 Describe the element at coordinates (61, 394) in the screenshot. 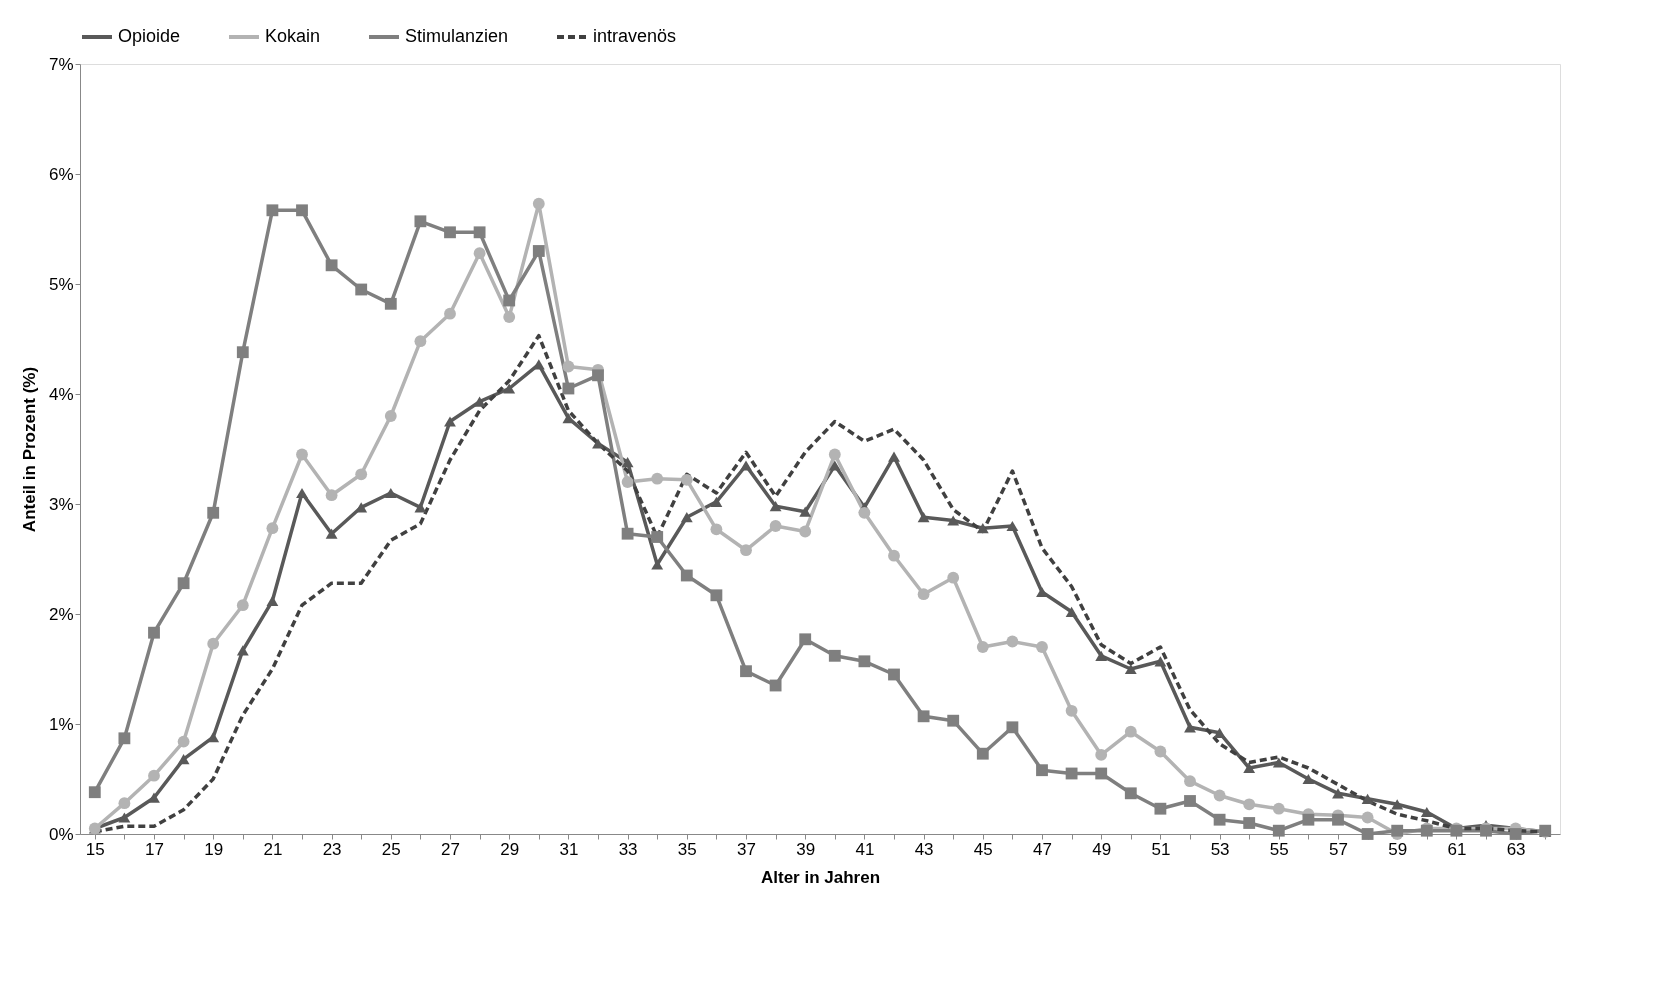

I see `y-tick-label: 4%` at that location.